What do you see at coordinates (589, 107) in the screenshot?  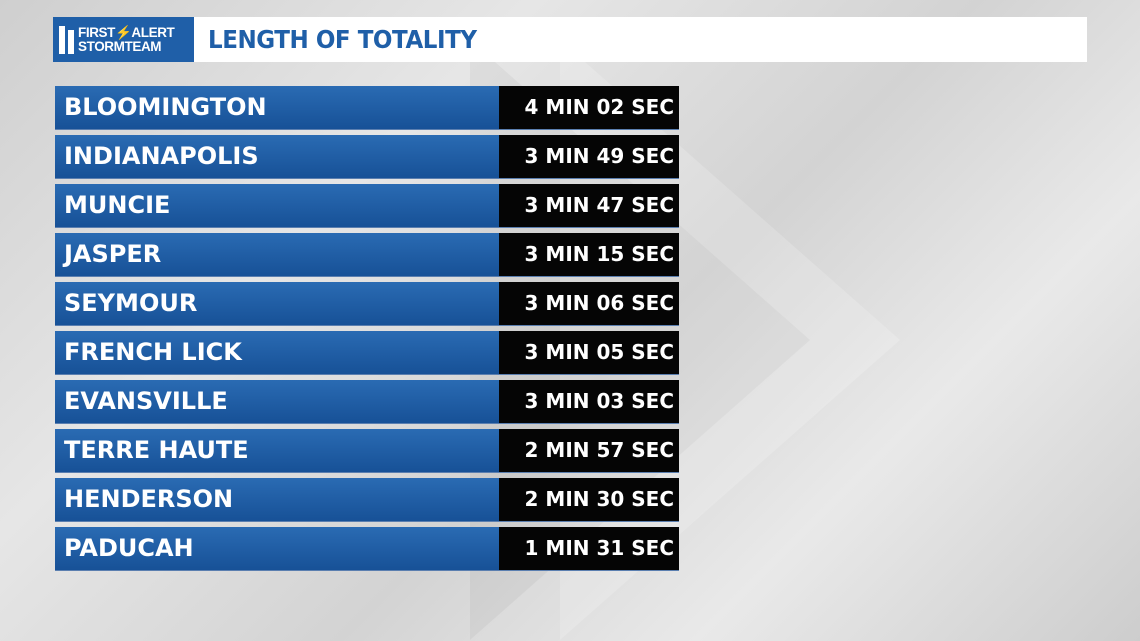 I see `totality-duration: 4 MIN 02 SEC` at bounding box center [589, 107].